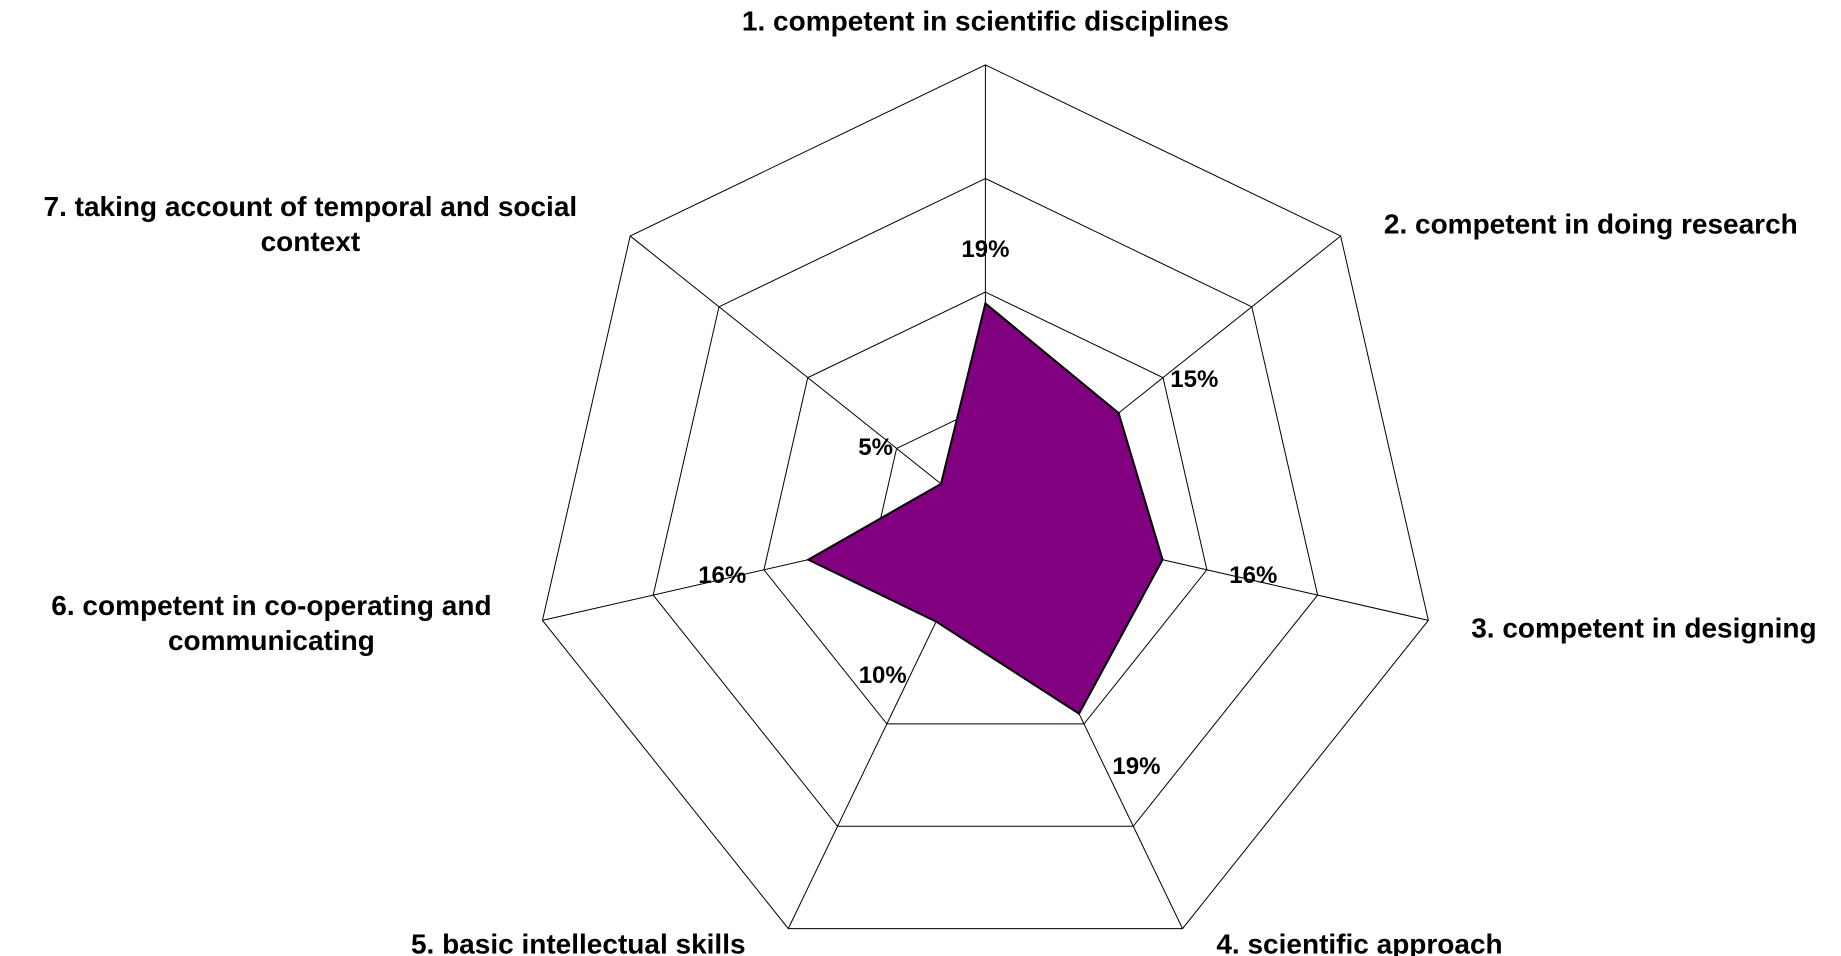  I want to click on category-label: 2. competent in doing research, so click(1590, 224).